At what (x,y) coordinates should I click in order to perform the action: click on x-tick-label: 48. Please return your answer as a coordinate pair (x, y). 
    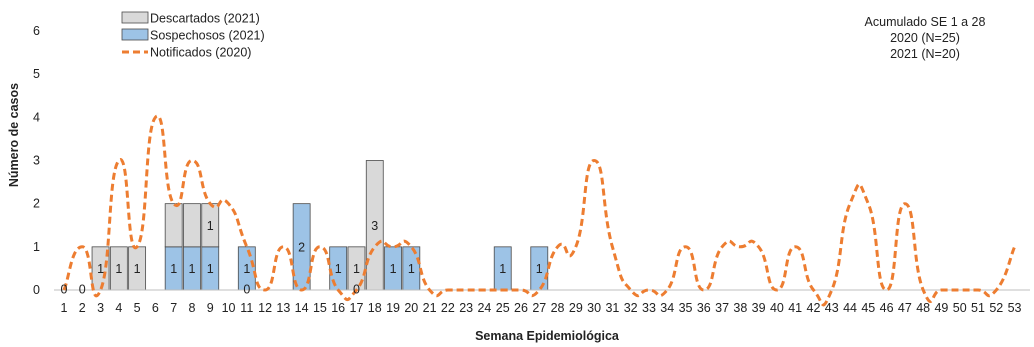
    Looking at the image, I should click on (923, 308).